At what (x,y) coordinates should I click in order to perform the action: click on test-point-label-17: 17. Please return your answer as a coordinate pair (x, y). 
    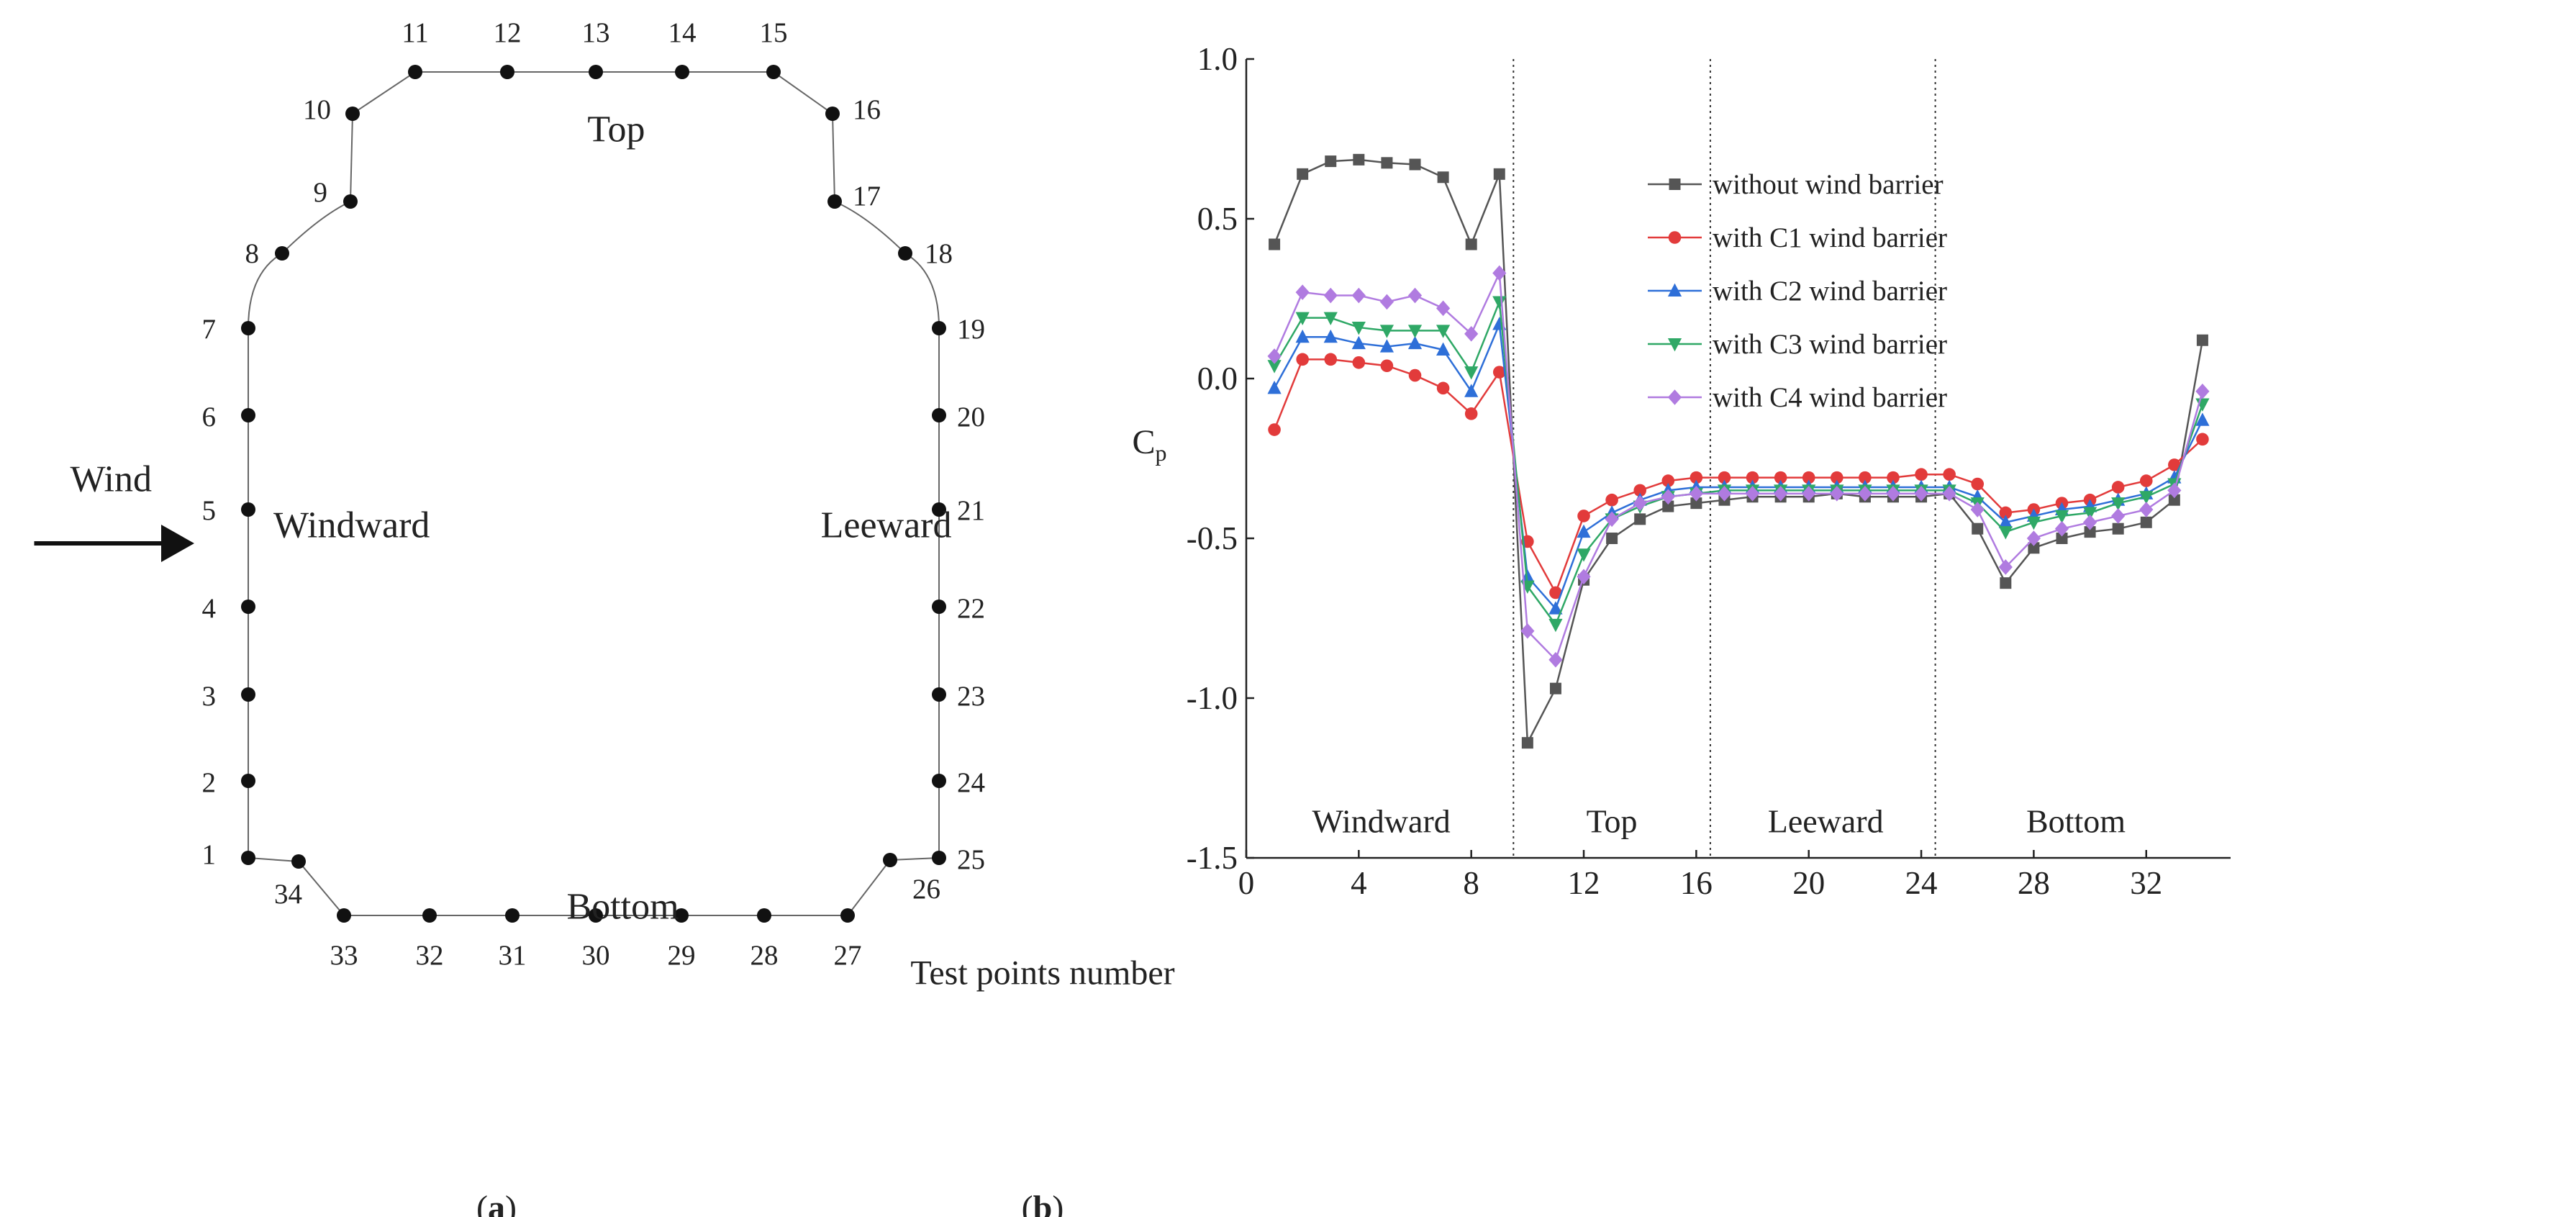
    Looking at the image, I should click on (867, 196).